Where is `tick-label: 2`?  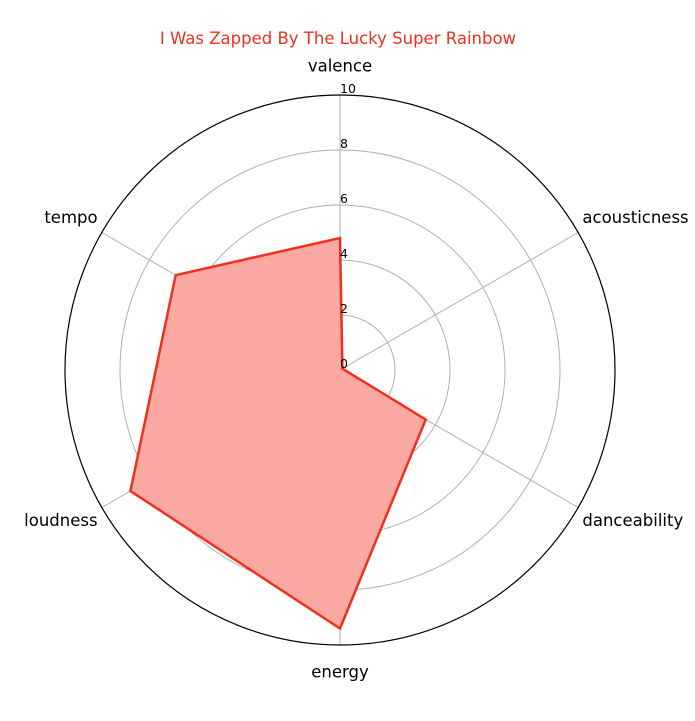
tick-label: 2 is located at coordinates (344, 308).